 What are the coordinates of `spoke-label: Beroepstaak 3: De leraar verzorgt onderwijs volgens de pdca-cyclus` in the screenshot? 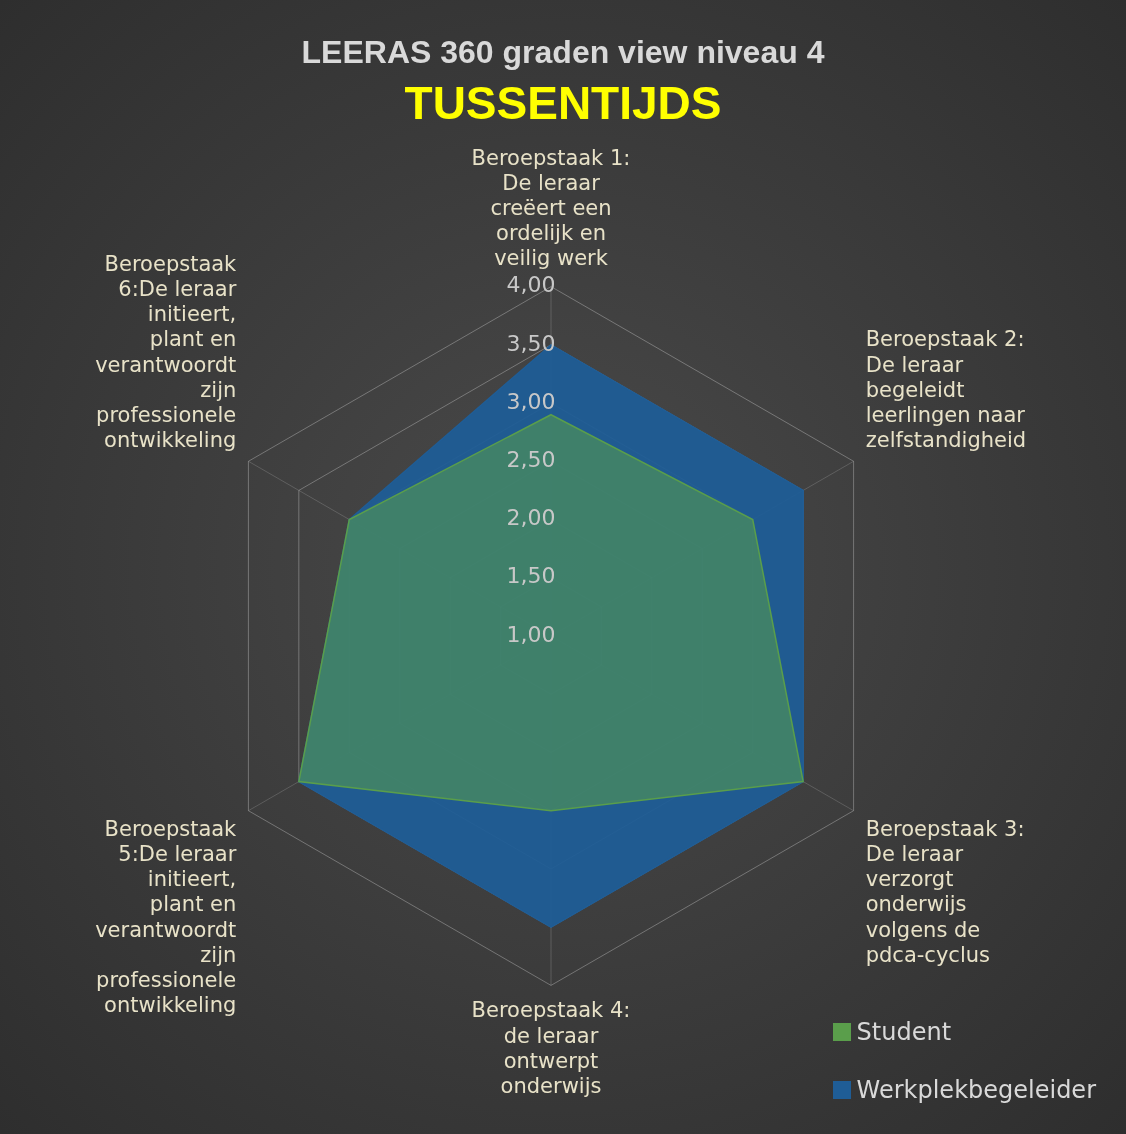 It's located at (945, 891).